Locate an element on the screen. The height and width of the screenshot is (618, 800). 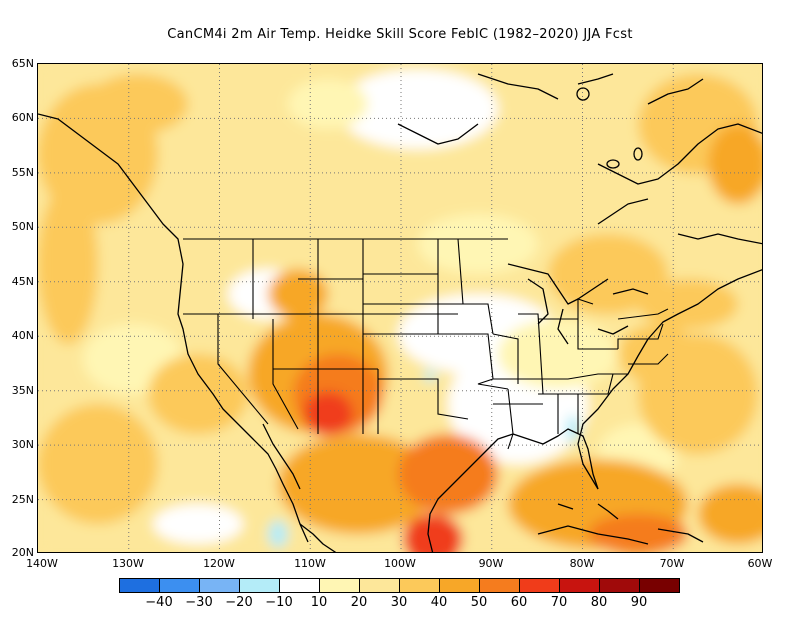
lat-tick-label: 50N is located at coordinates (22, 226).